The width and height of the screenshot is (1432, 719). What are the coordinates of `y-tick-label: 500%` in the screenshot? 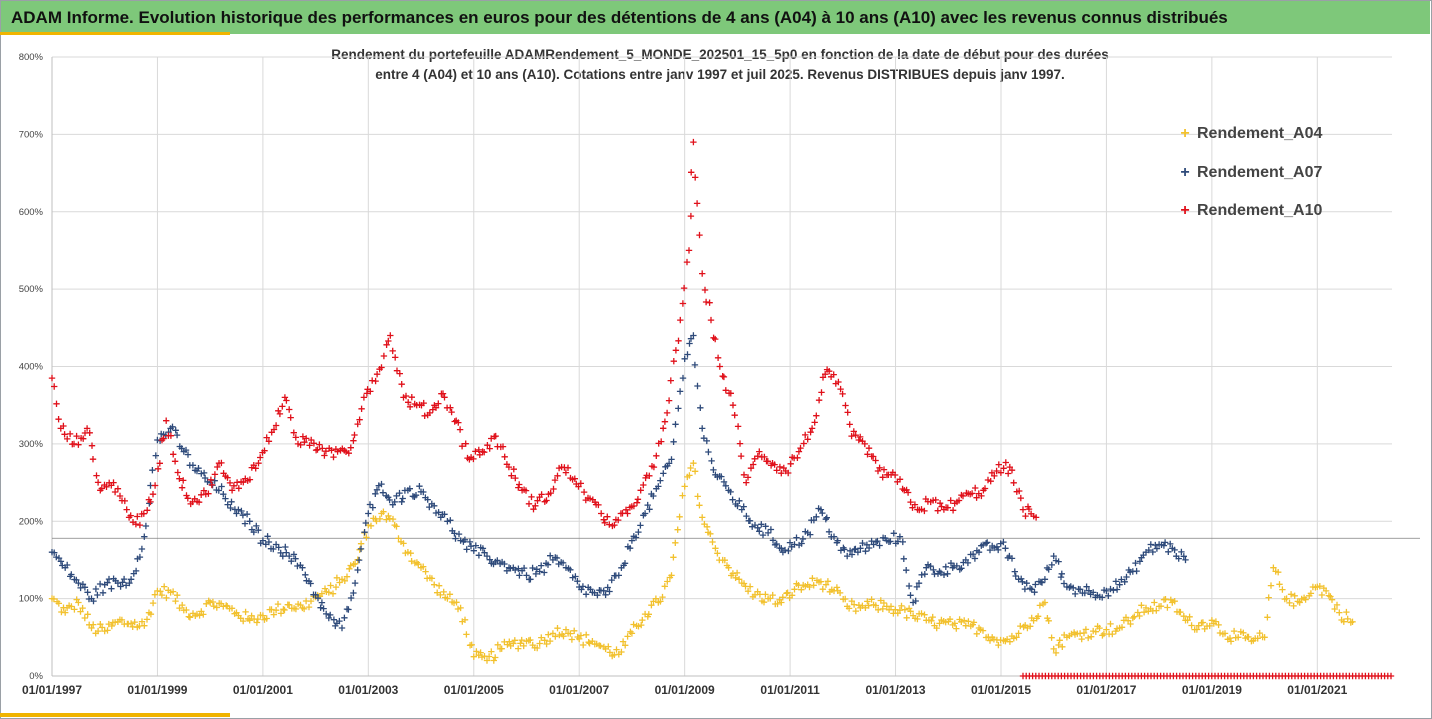 It's located at (31, 289).